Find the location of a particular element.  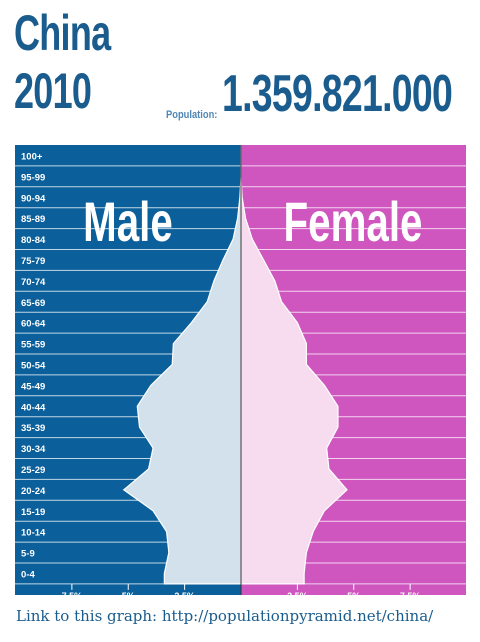

age-group-label: 20-24 is located at coordinates (33, 491).